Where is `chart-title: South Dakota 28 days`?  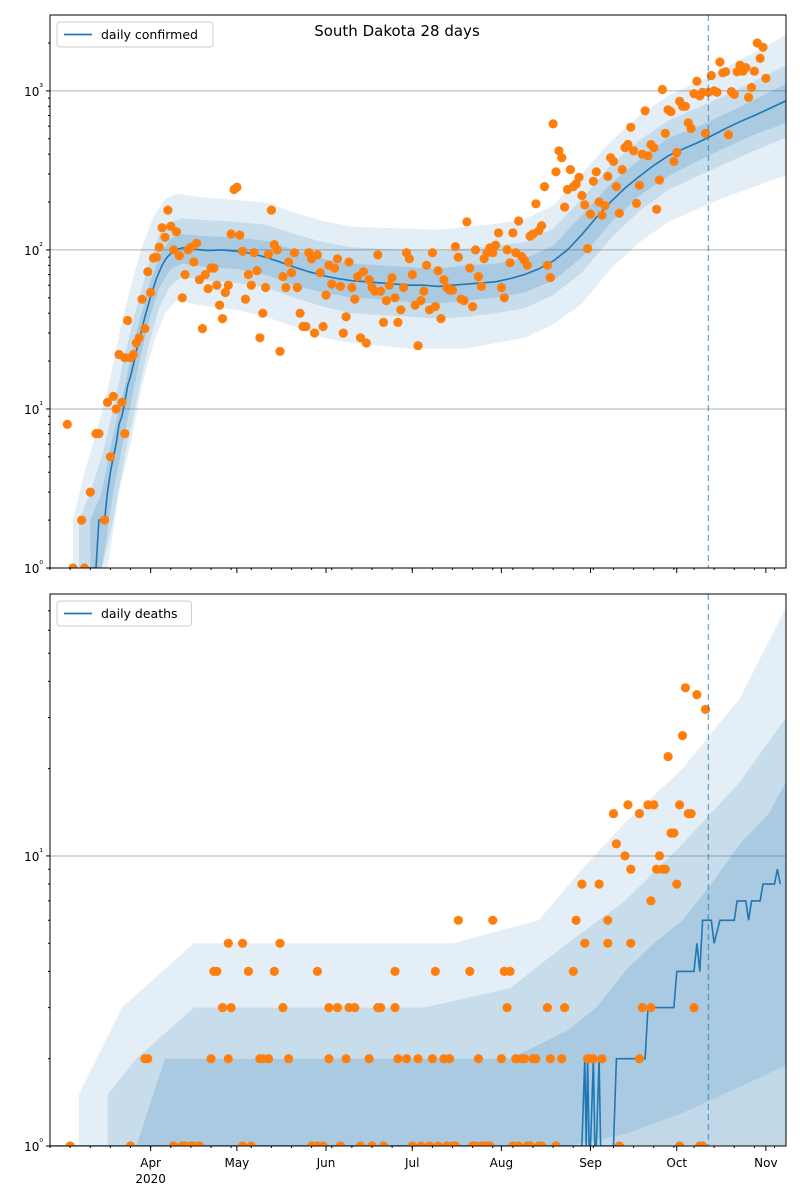
chart-title: South Dakota 28 days is located at coordinates (397, 31).